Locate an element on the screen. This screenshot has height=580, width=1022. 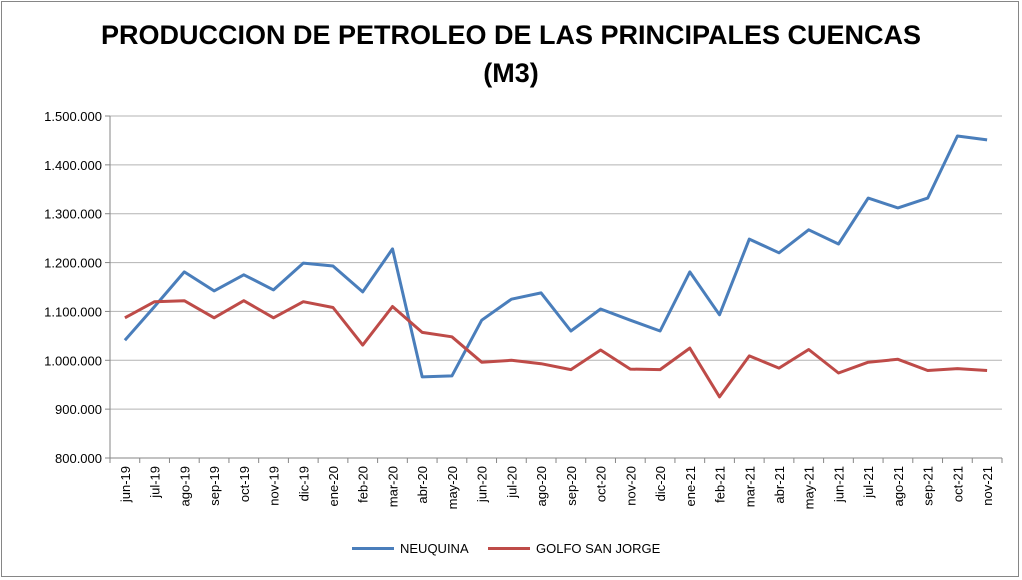
y-tick-label: 1.400.000 is located at coordinates (73, 165).